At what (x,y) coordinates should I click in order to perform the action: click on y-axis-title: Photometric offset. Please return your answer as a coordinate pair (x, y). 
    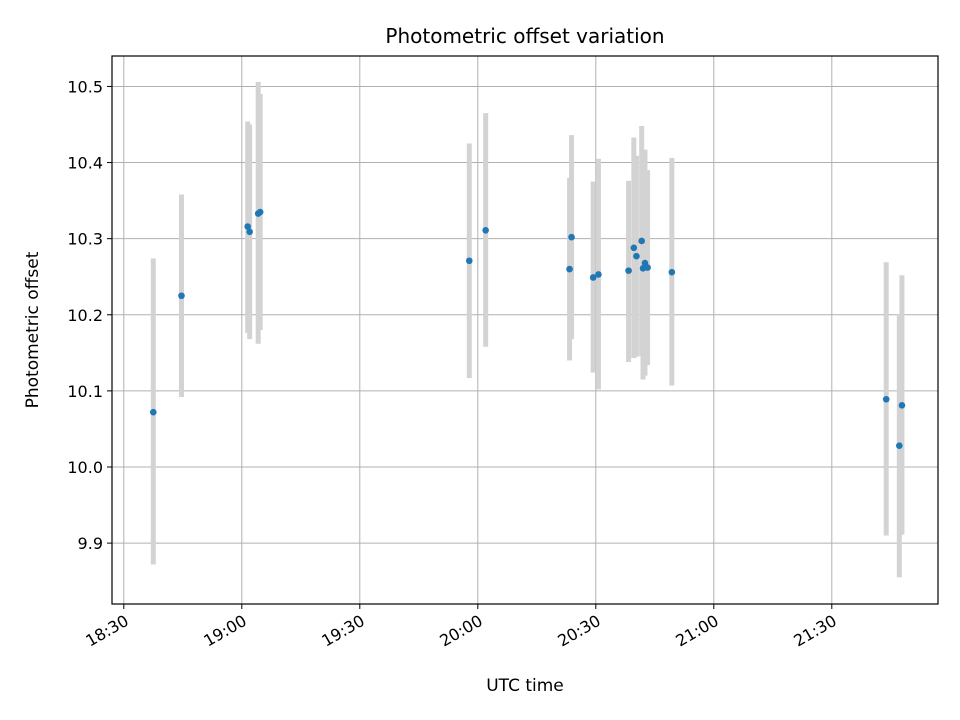
    Looking at the image, I should click on (33, 329).